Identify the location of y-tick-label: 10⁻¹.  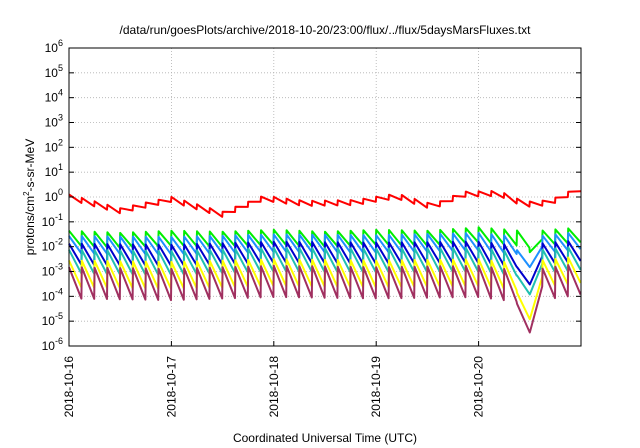
(52, 220).